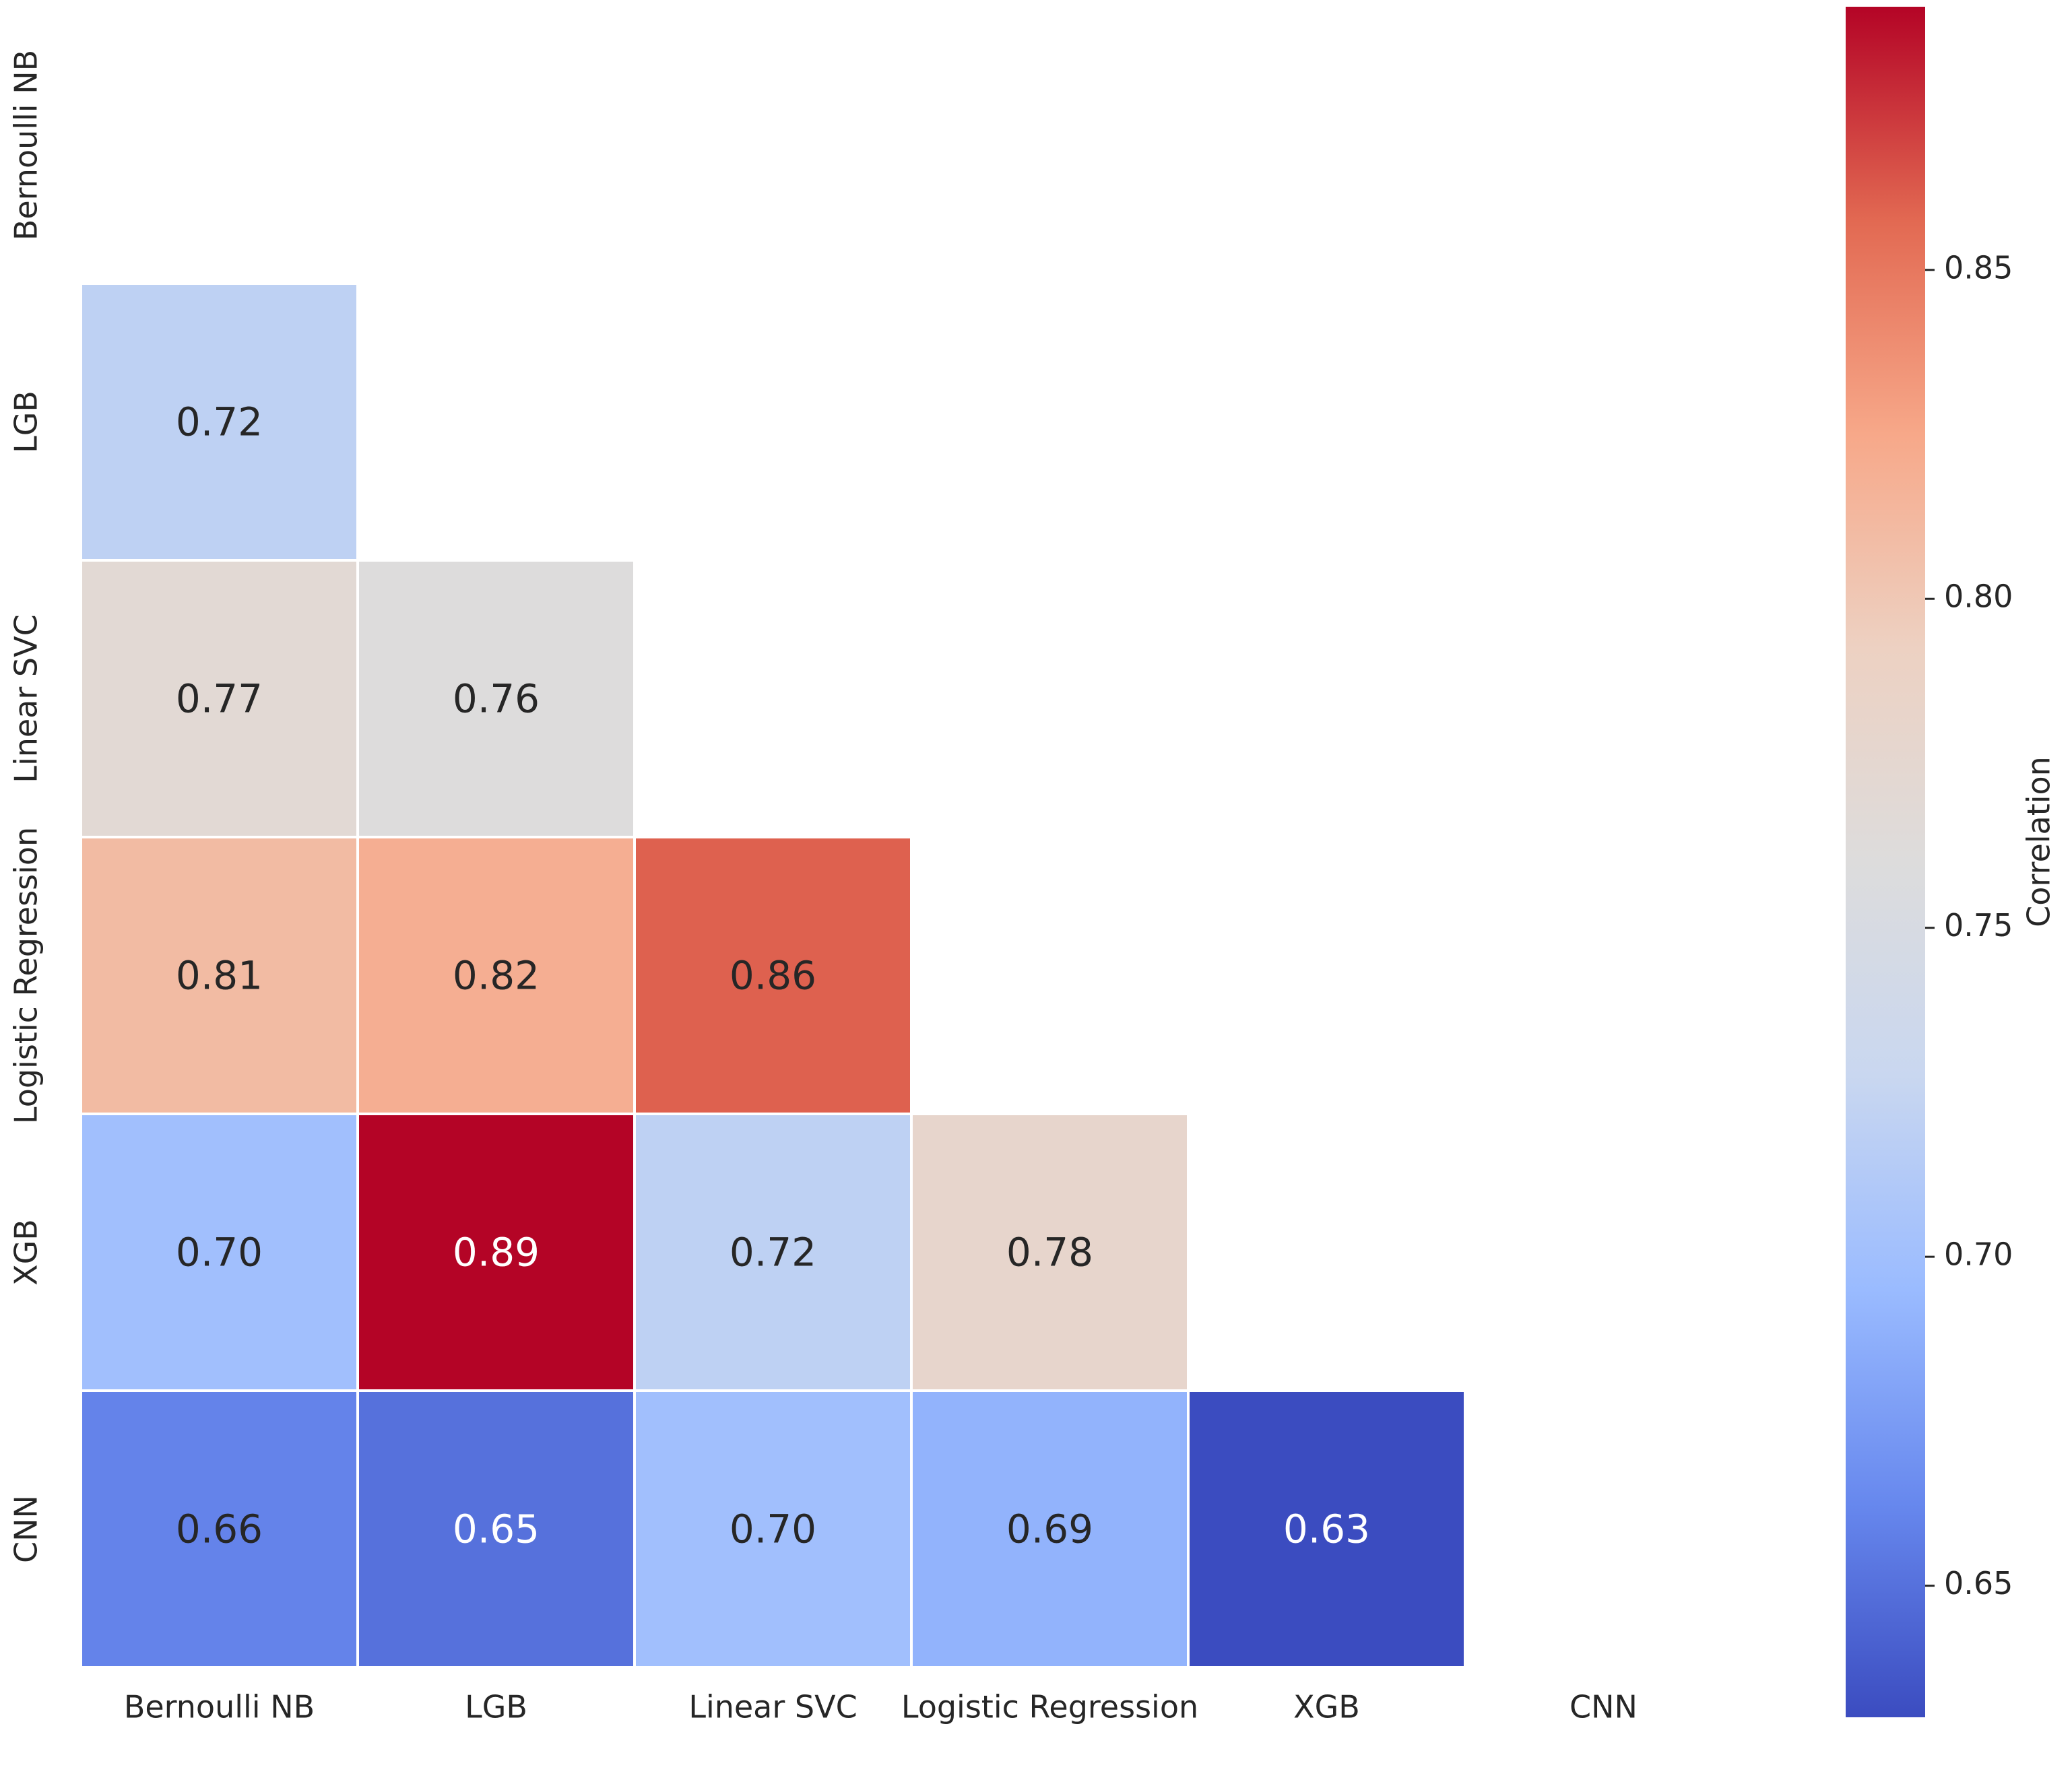  I want to click on heatmap-cell-linear-svc-bernoulli-nb, so click(219, 698).